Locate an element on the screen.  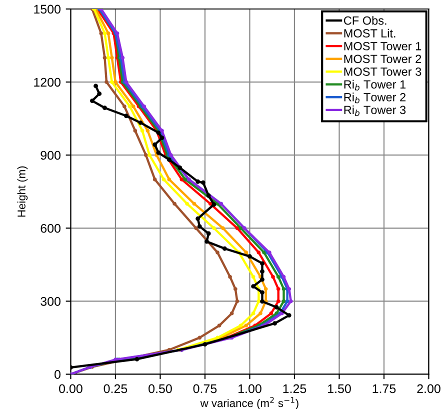
x-tick-label: 1.50 is located at coordinates (339, 389).